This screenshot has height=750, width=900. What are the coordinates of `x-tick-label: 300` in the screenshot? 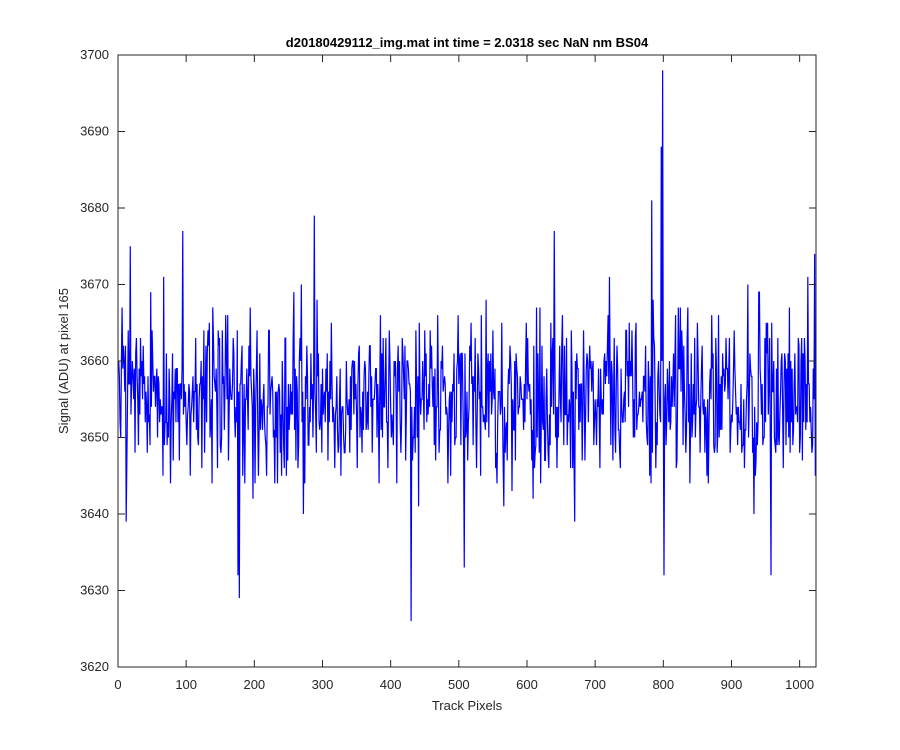 It's located at (323, 684).